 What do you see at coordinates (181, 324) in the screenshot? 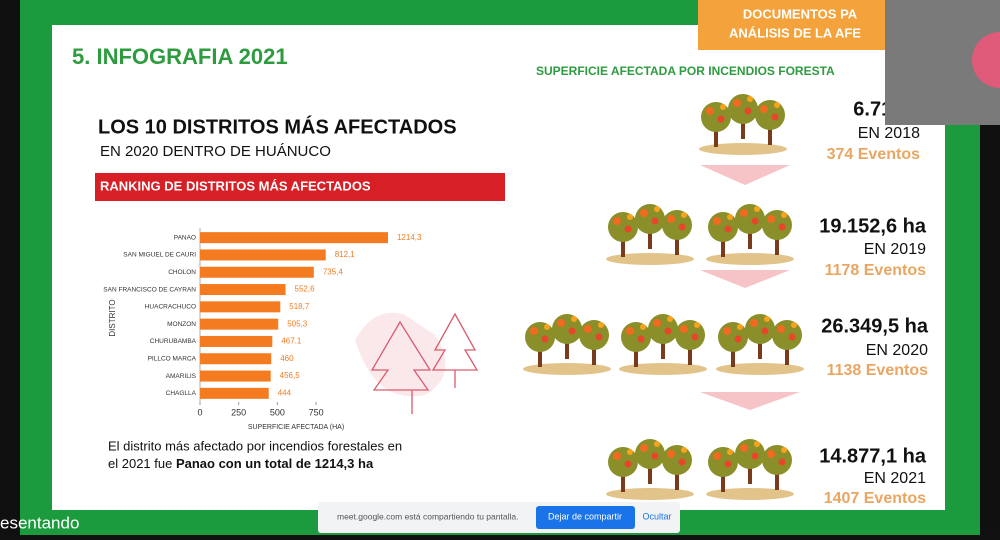
I see `y-tick-label: MONZON` at bounding box center [181, 324].